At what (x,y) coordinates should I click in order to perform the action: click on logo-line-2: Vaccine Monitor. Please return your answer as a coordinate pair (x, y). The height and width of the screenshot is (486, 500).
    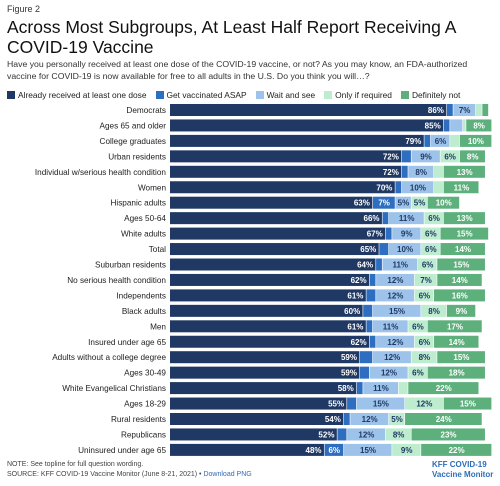
    Looking at the image, I should click on (463, 474).